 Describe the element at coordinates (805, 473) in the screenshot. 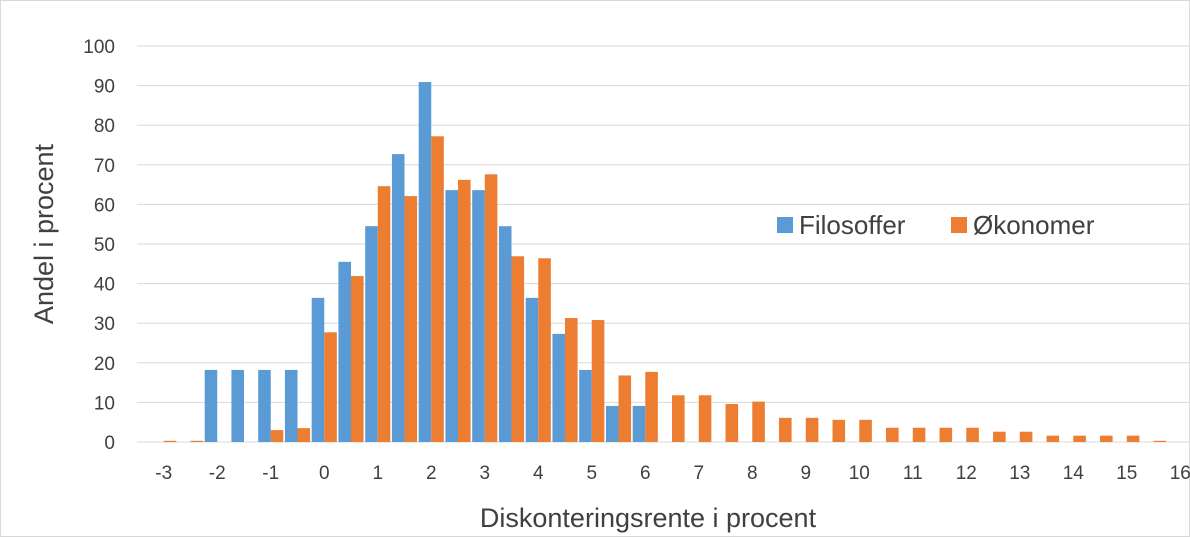

I see `x-tick-label: 9` at that location.